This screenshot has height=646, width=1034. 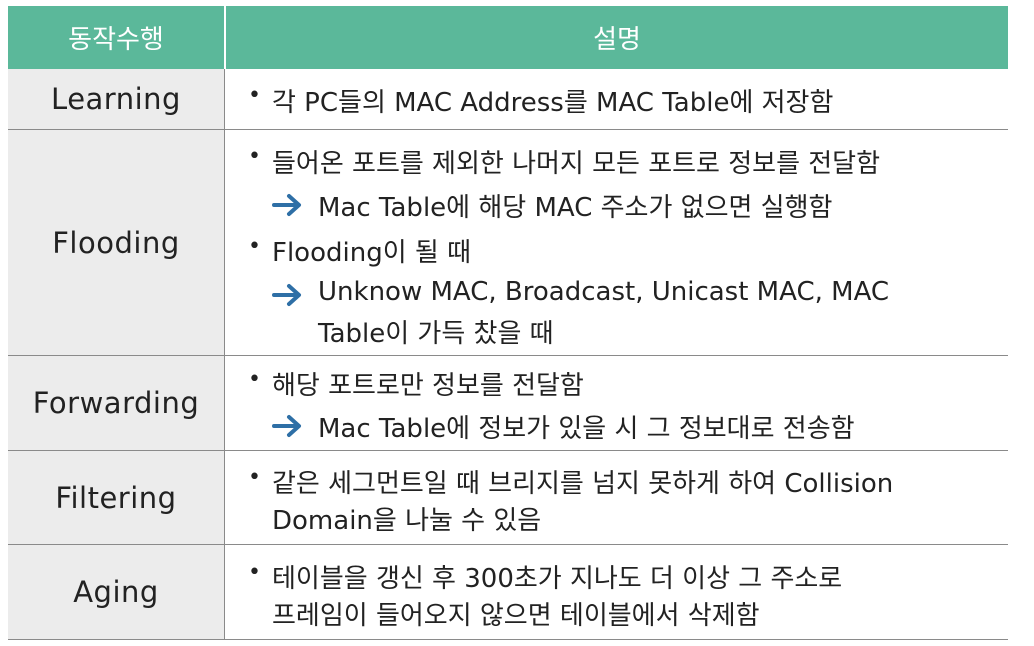 What do you see at coordinates (557, 579) in the screenshot?
I see `desc-line: 테이블을 갱신 후 300초가 지나도 더 이상 그 주소로` at bounding box center [557, 579].